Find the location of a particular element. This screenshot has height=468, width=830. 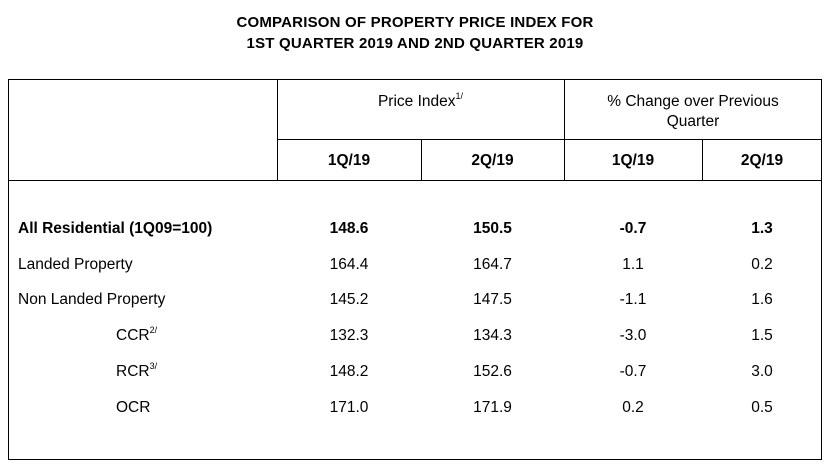

price-index-divider is located at coordinates (421, 160).